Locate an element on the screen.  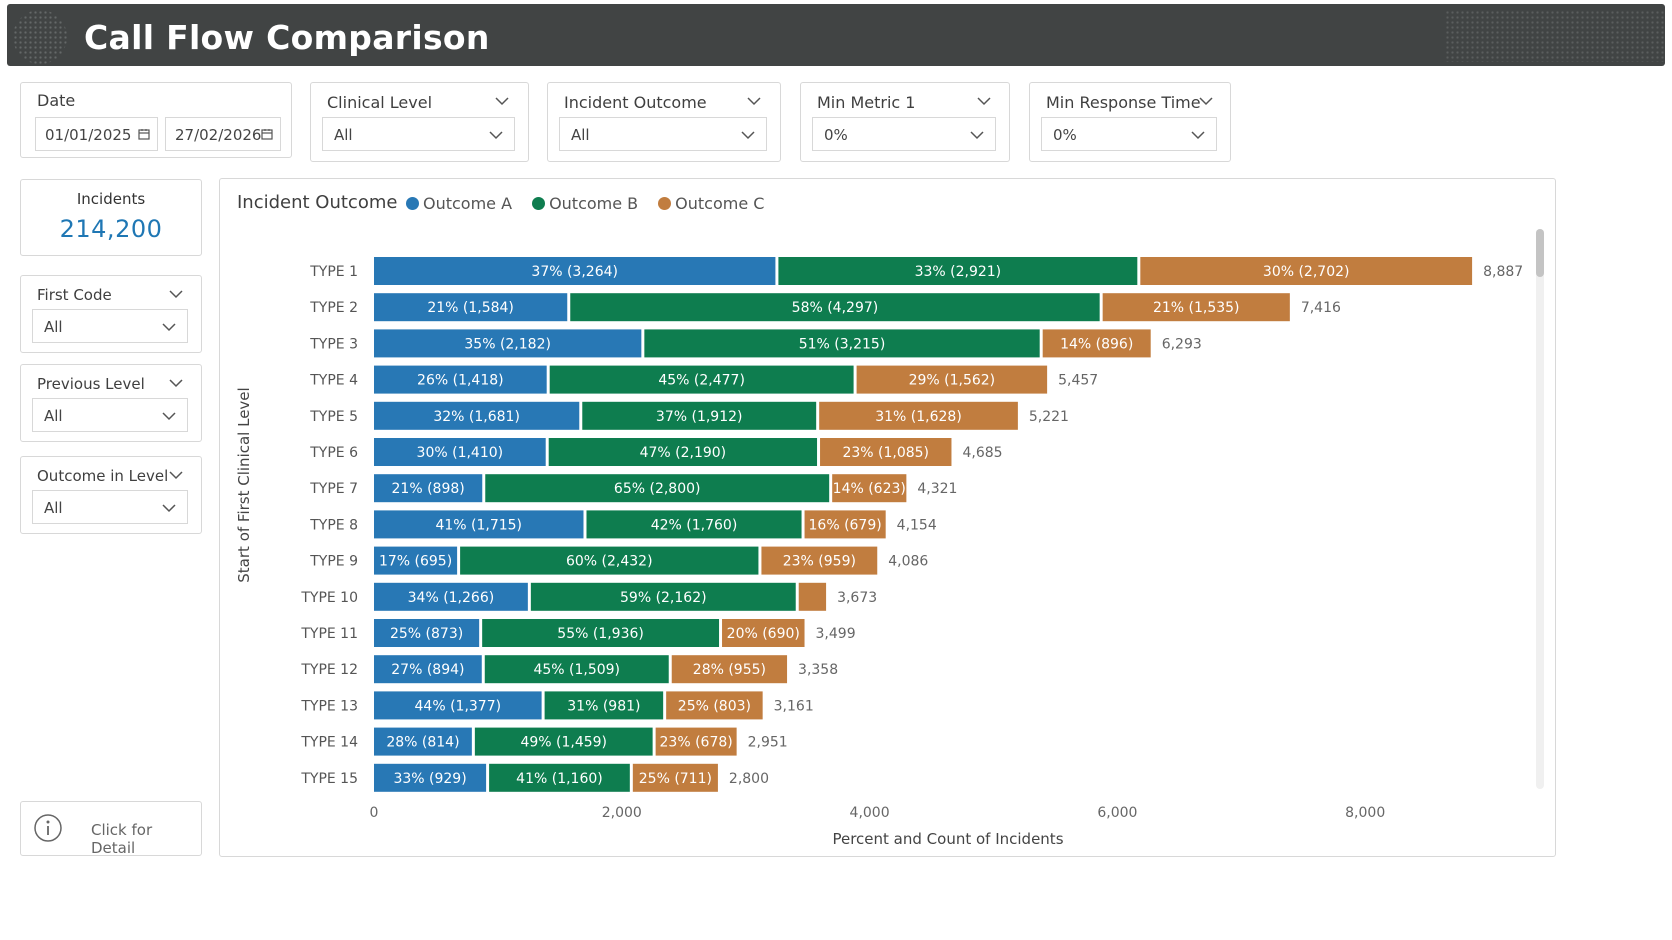
category-label: TYPE 2 is located at coordinates (333, 308).